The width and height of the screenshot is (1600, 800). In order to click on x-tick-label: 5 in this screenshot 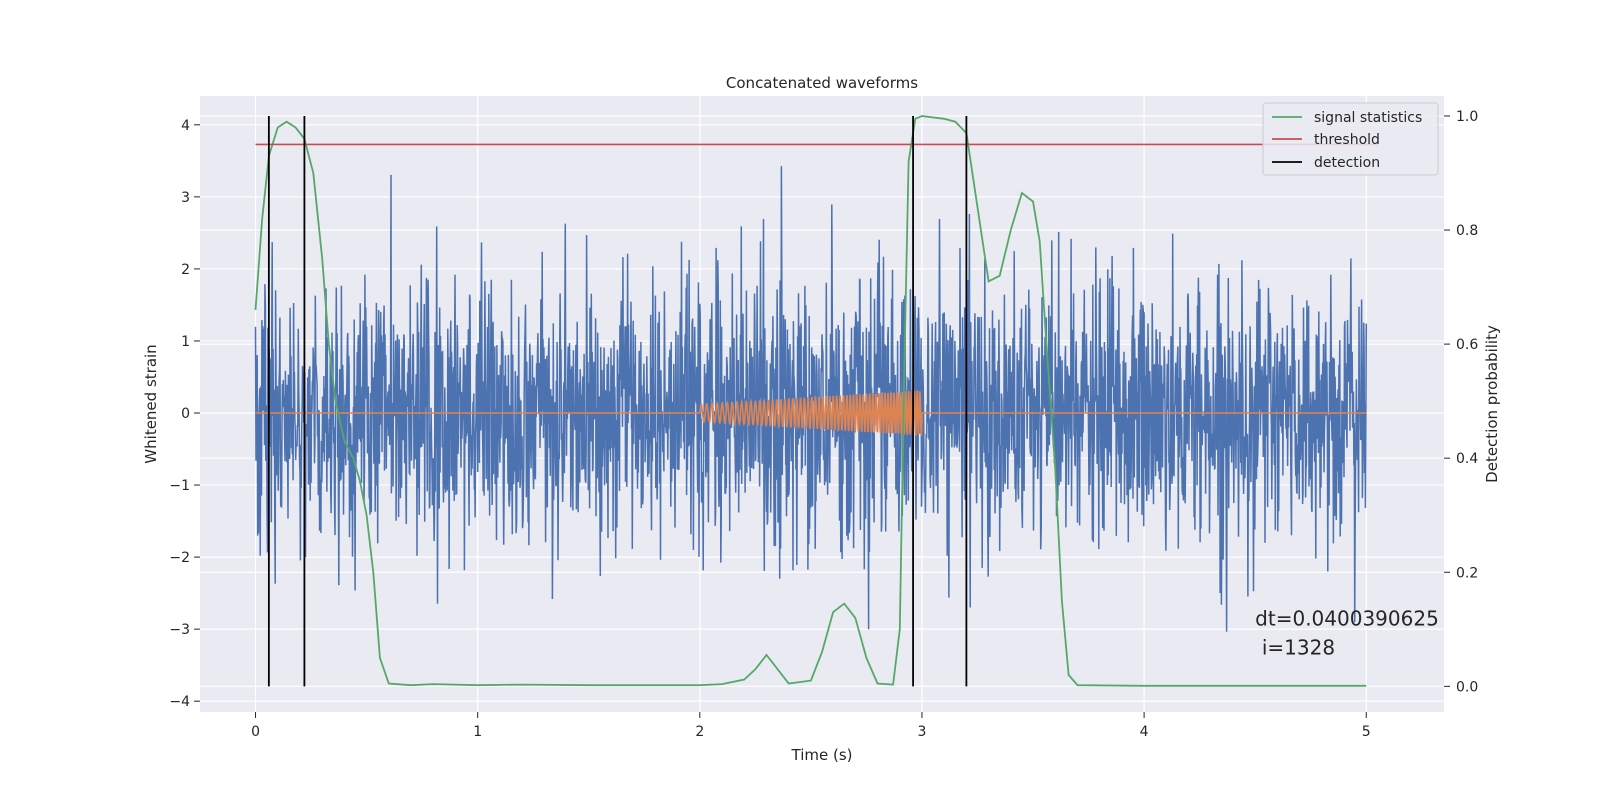, I will do `click(1366, 732)`.